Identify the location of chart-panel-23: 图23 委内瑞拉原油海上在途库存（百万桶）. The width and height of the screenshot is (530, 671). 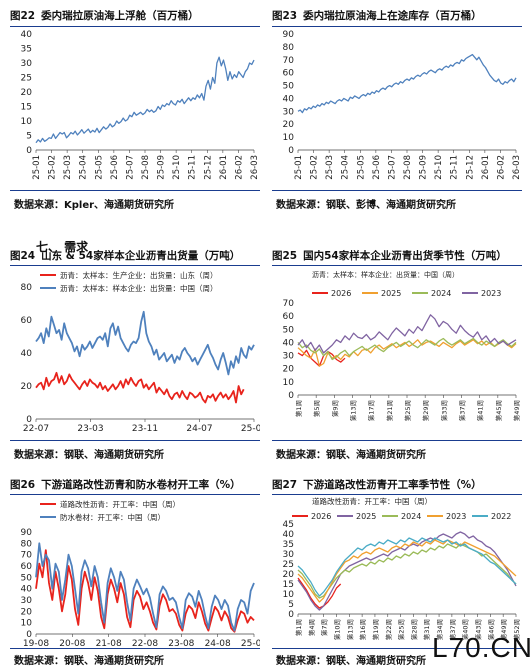
(397, 113).